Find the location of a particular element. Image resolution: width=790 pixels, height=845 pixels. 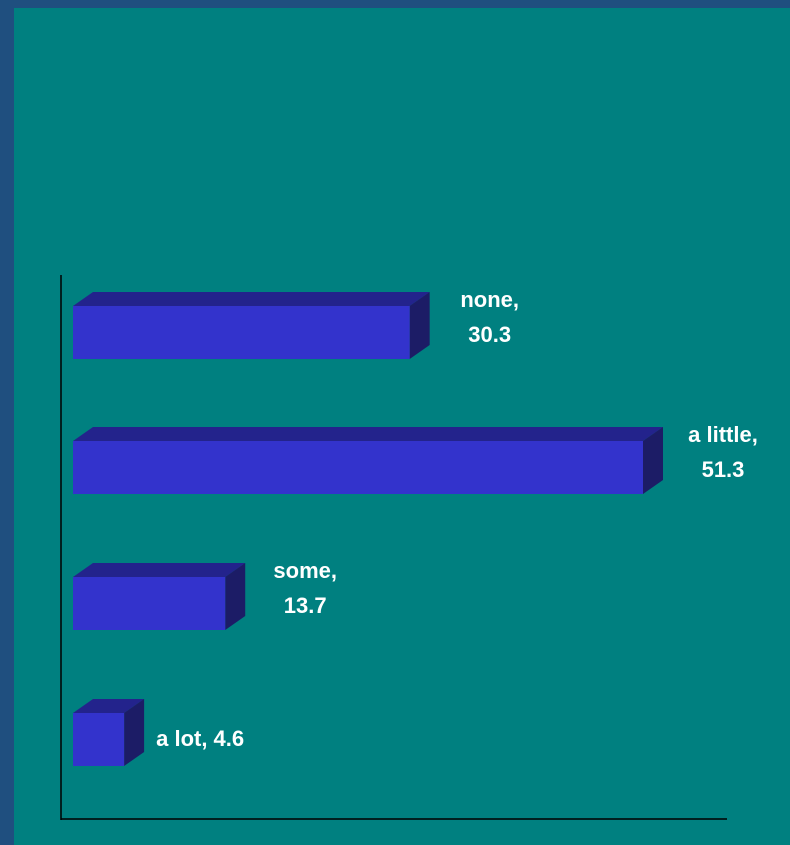

bar-none is located at coordinates (251, 325).